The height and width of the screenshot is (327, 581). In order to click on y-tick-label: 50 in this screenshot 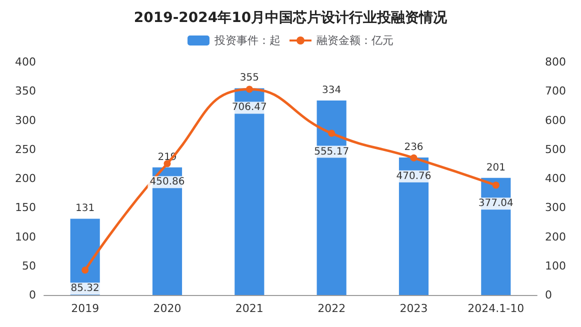, I will do `click(29, 265)`.